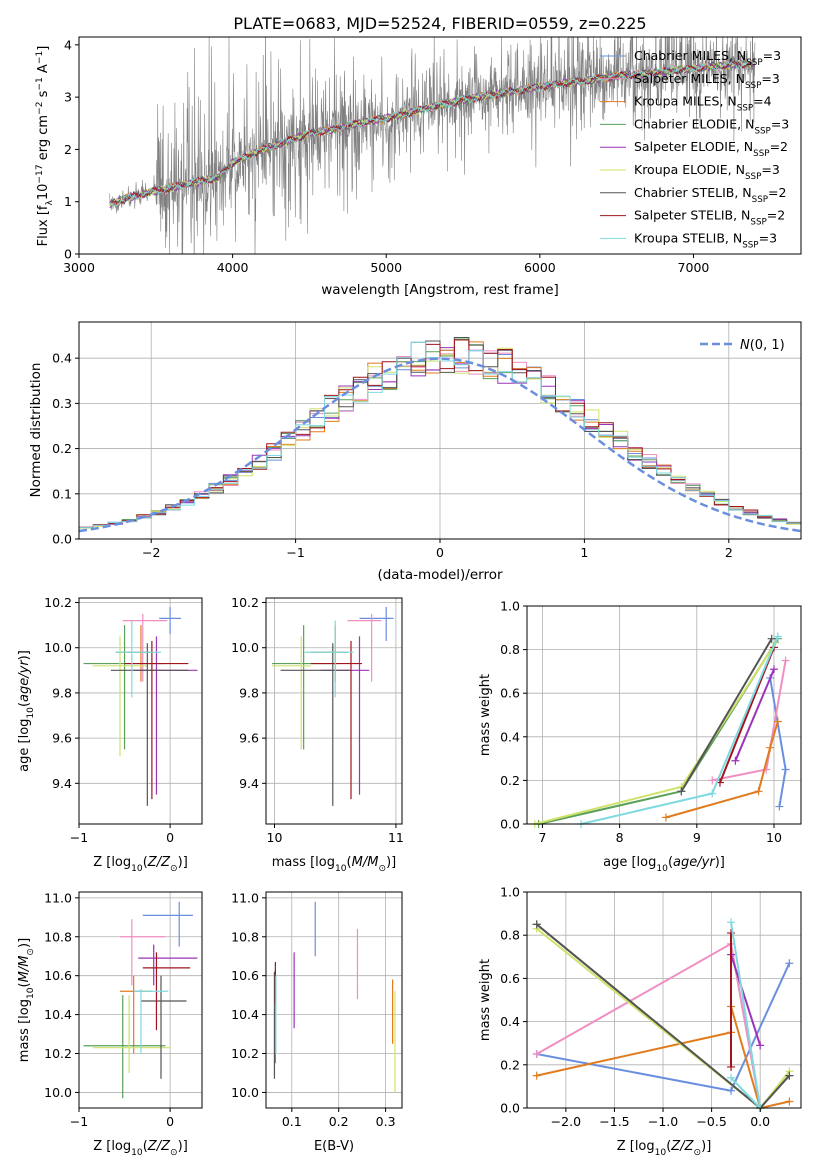 Image resolution: width=819 pixels, height=1170 pixels. I want to click on y-tick-label: 10.6, so click(58, 975).